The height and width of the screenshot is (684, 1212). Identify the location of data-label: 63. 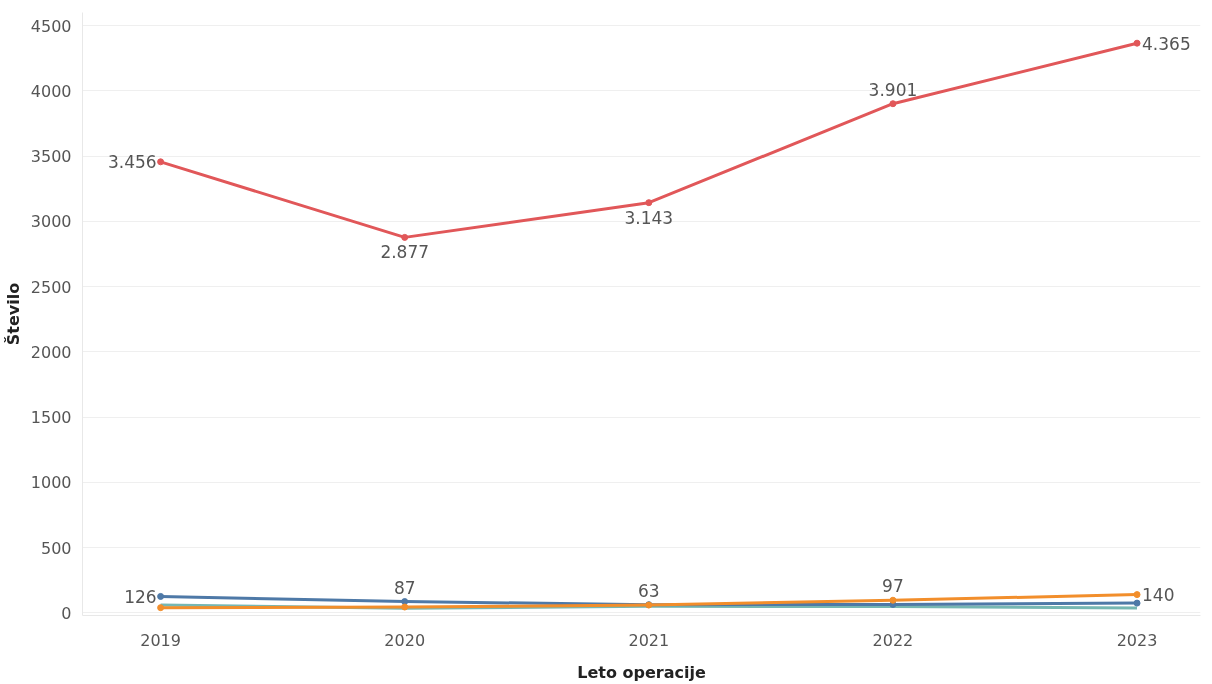
(649, 590).